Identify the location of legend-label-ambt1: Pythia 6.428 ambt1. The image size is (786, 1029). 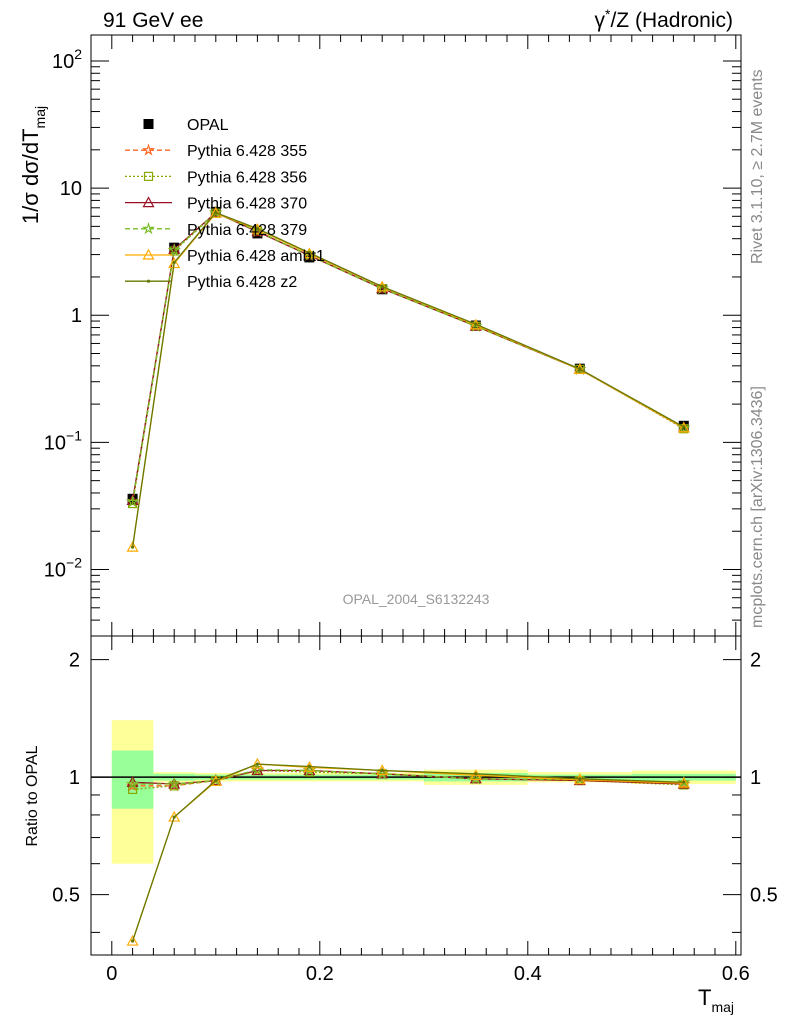
(256, 256).